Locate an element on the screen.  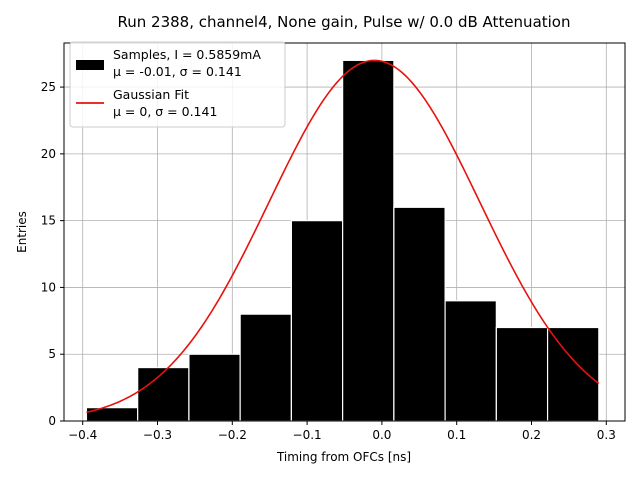
legend-fit-stats: μ = 0, σ = 0.141 is located at coordinates (165, 111).